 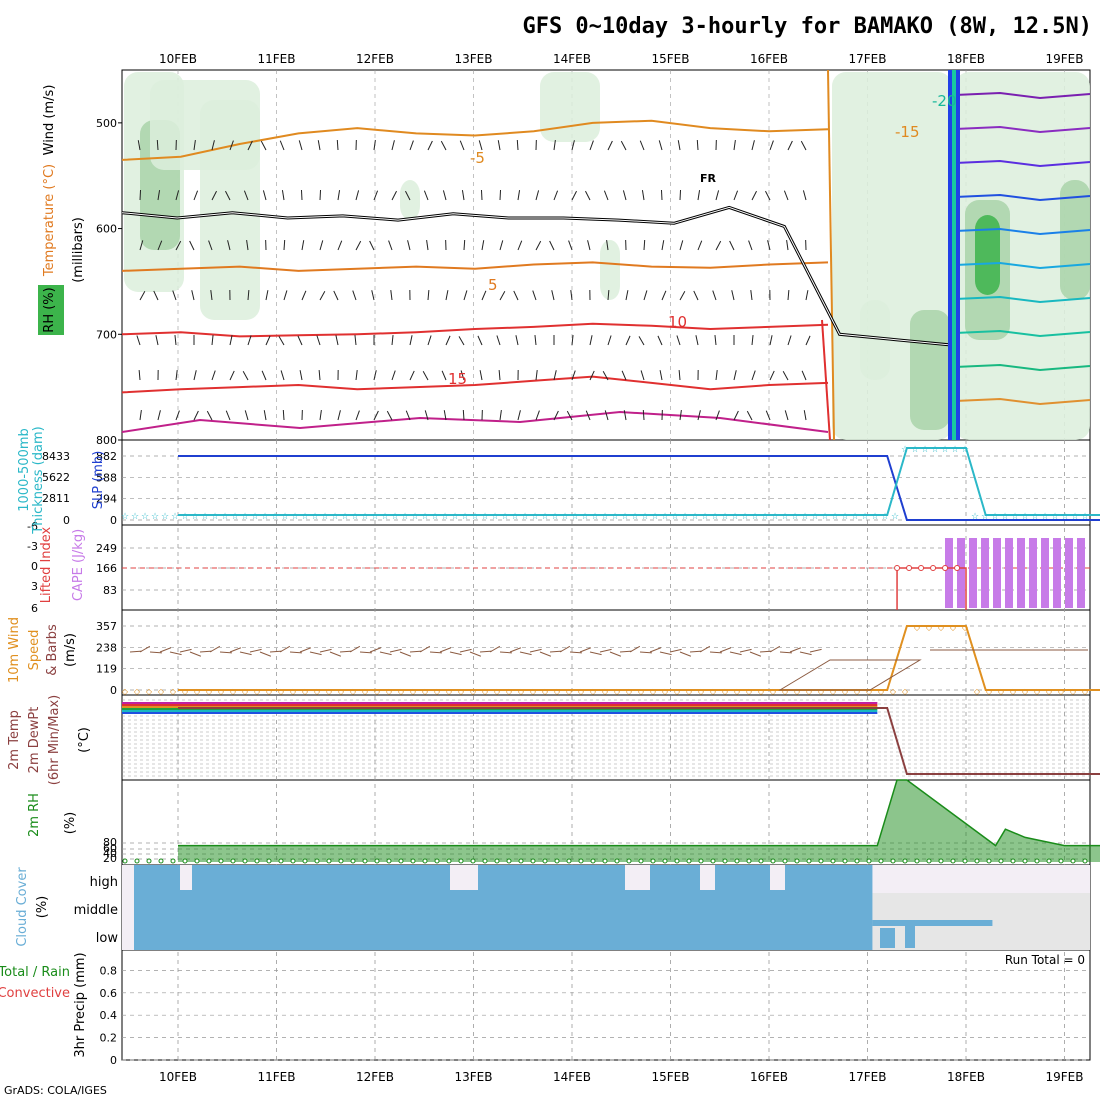 What do you see at coordinates (34, 740) in the screenshot?
I see `dewpt2m-label: 2m DewPt` at bounding box center [34, 740].